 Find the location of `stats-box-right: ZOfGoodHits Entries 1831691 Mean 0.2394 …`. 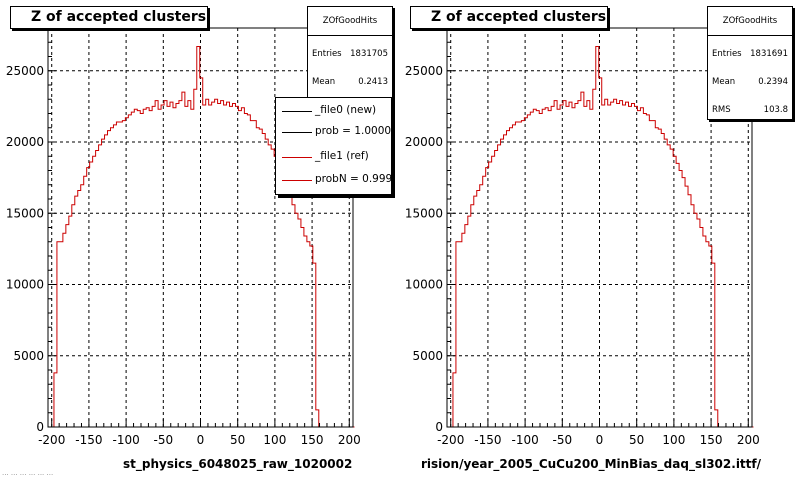

stats-box-right: ZOfGoodHits Entries 1831691 Mean 0.2394 … is located at coordinates (750, 63).